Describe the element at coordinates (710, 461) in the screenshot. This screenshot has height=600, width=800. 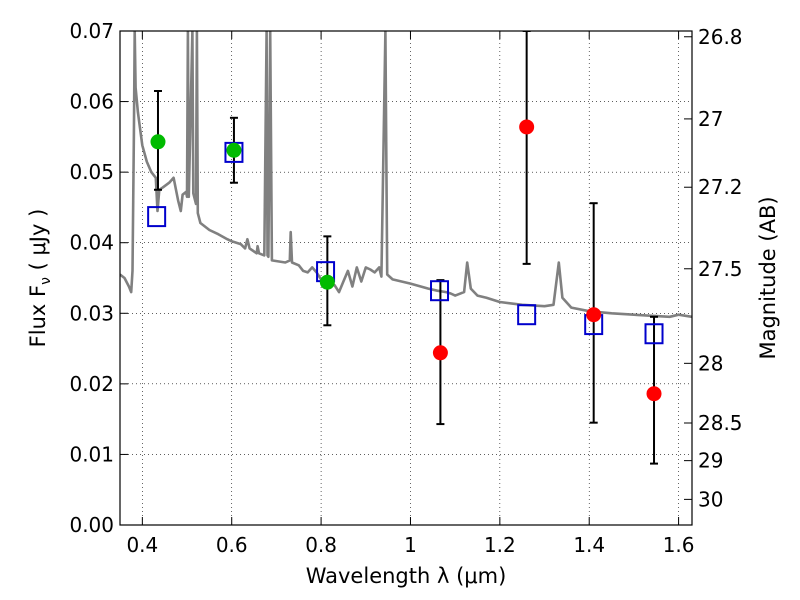
I see `y2-tick-label: 29` at that location.